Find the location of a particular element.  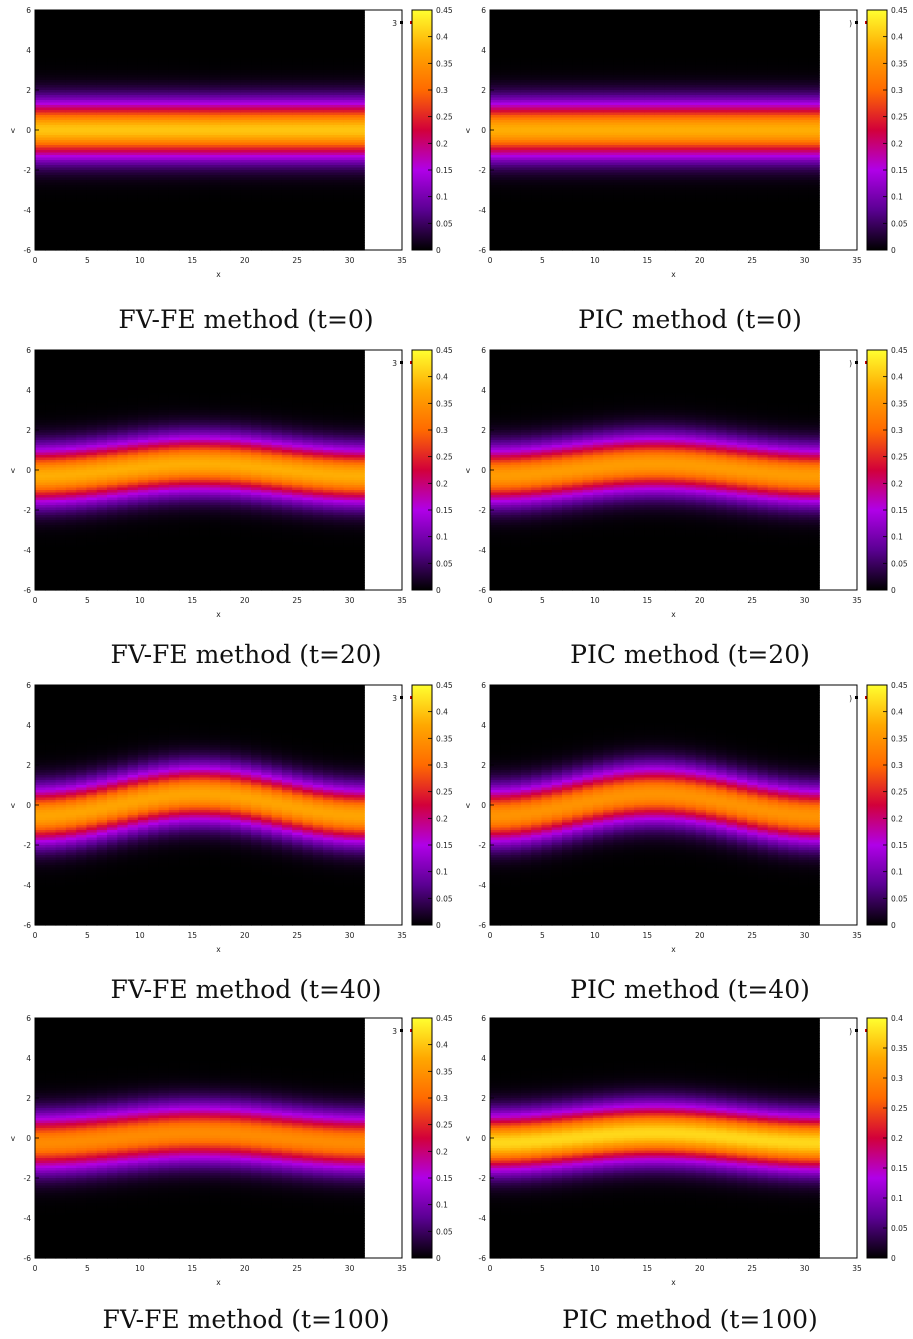

y-tick-label: 2 is located at coordinates (28, 90).